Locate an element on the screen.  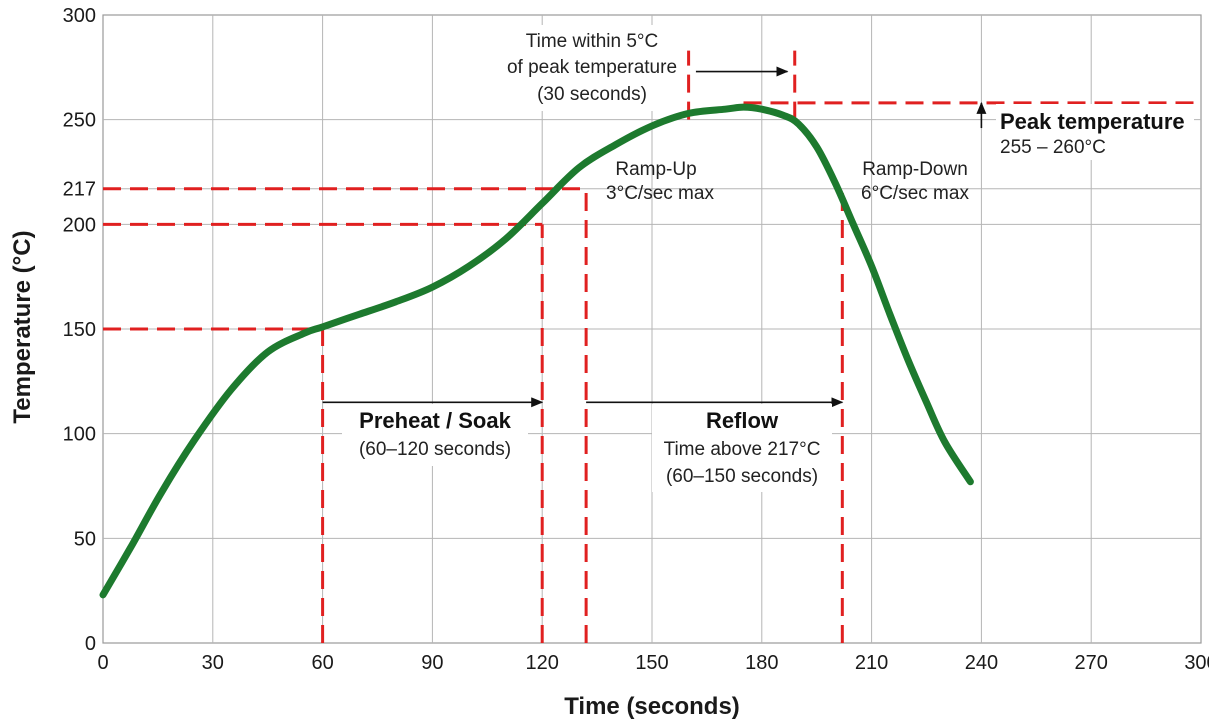
reflow-line-1: Time above 217°C is located at coordinates (742, 449).